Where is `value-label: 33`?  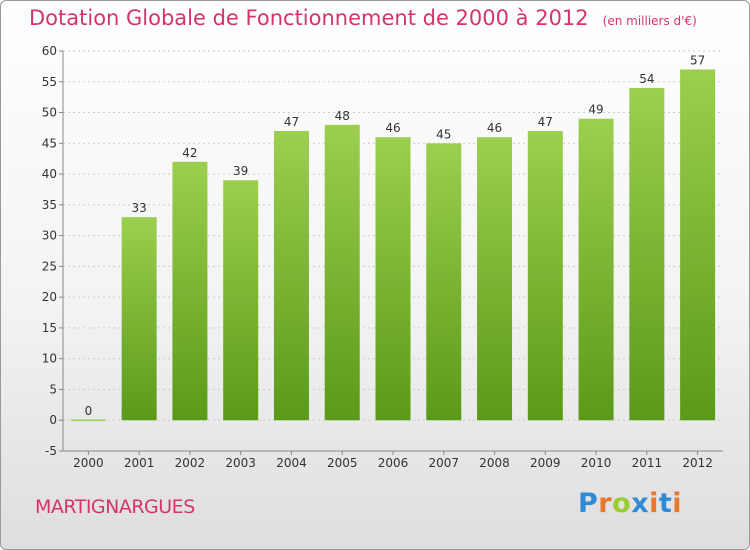
value-label: 33 is located at coordinates (139, 208).